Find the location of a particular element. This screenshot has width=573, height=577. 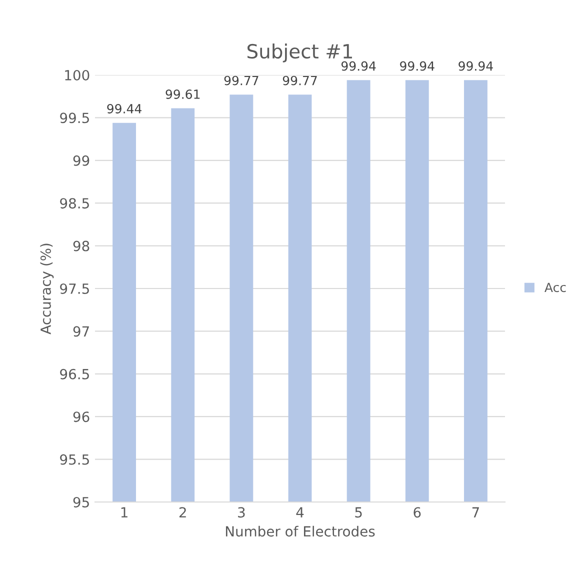

x-tick-label: 2 is located at coordinates (182, 512).